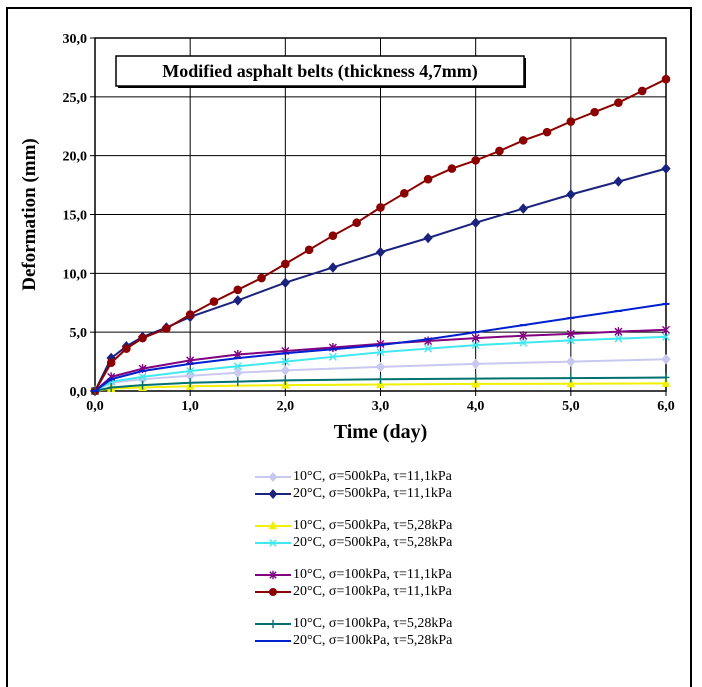 The width and height of the screenshot is (702, 687). I want to click on legend-item: 10°C, σ=500kPa, τ=11,1kPa, so click(415, 476).